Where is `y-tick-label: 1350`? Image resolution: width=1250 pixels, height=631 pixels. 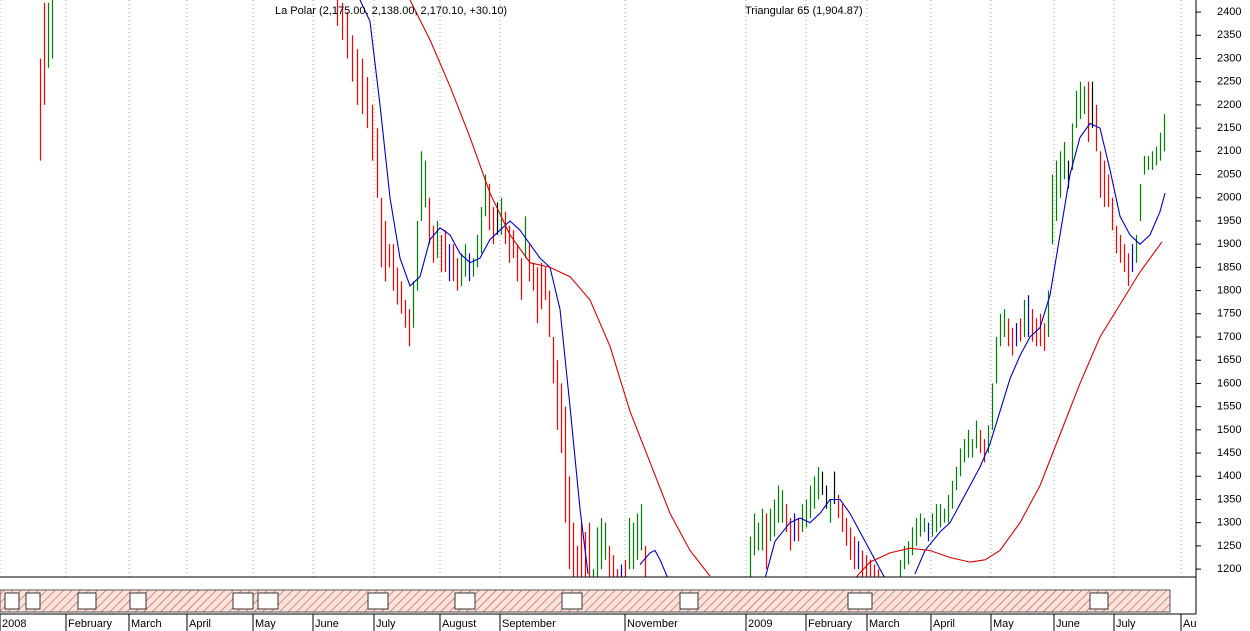
y-tick-label: 1350 is located at coordinates (1229, 499).